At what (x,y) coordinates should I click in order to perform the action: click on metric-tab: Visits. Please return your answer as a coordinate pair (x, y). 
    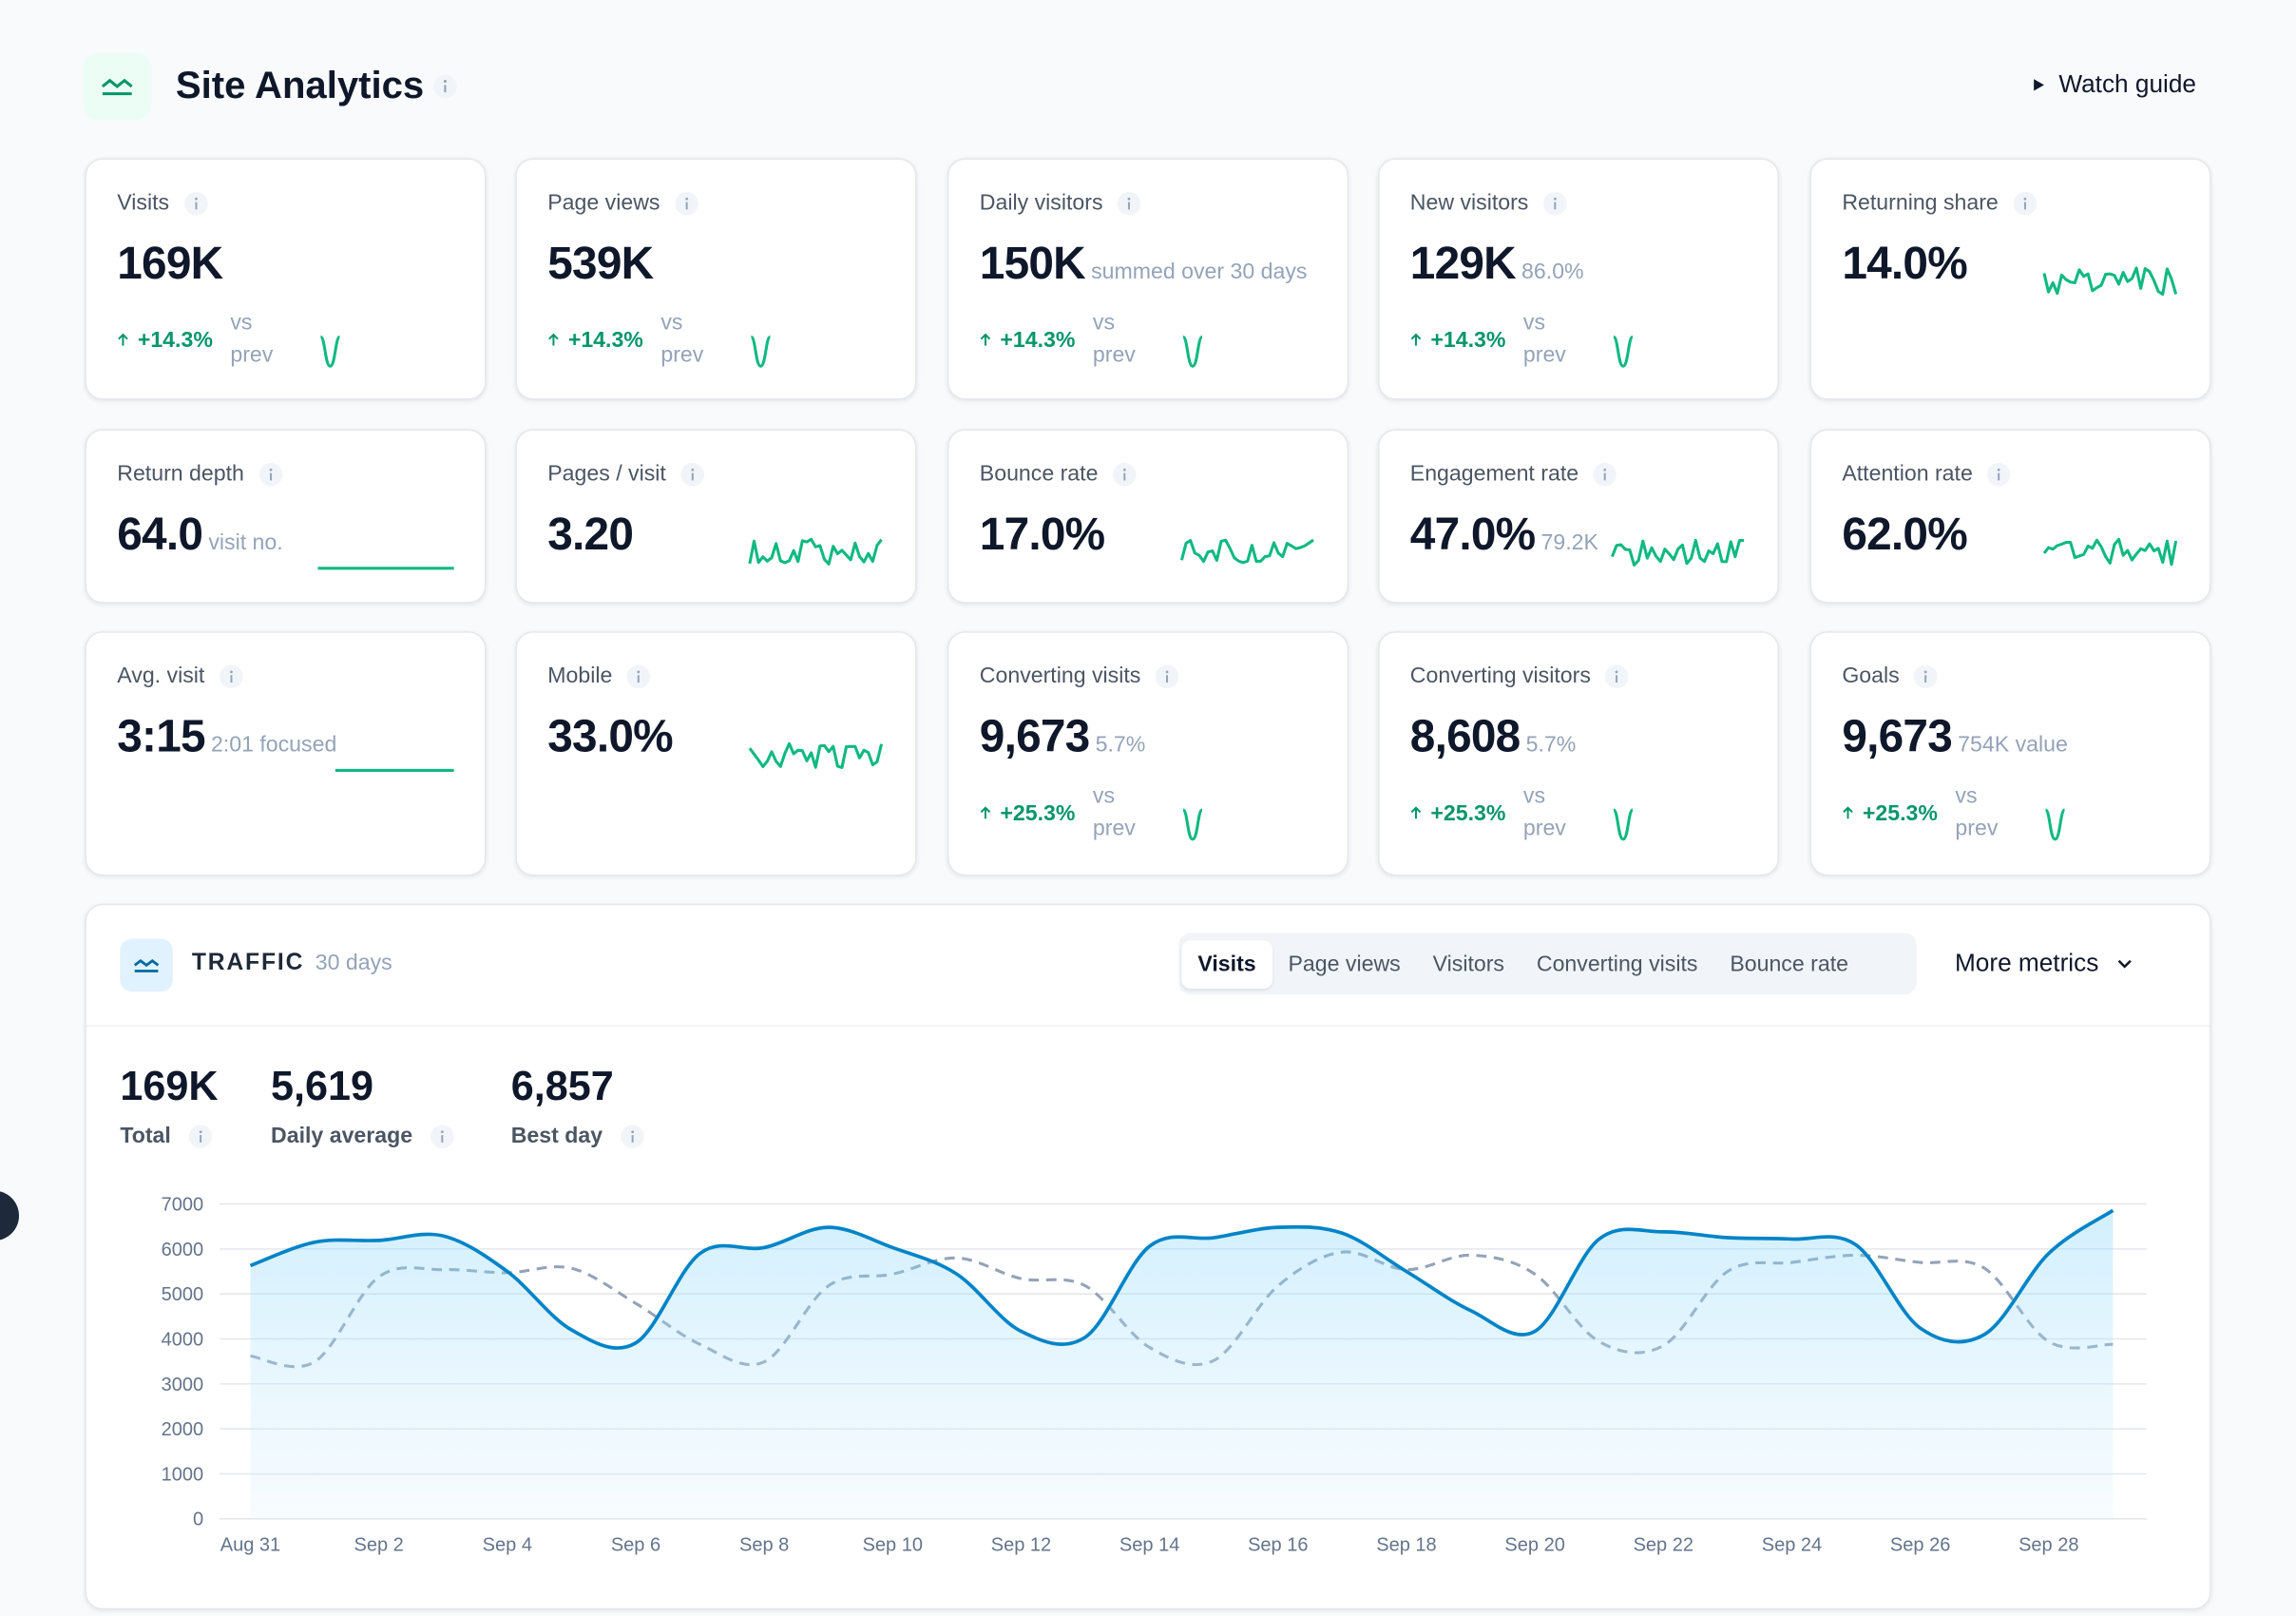
    Looking at the image, I should click on (1226, 964).